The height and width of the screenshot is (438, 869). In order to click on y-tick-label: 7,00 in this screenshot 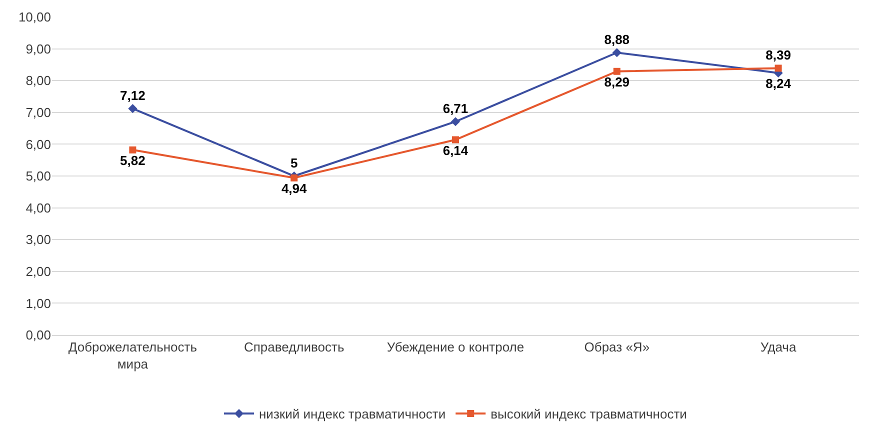, I will do `click(38, 112)`.